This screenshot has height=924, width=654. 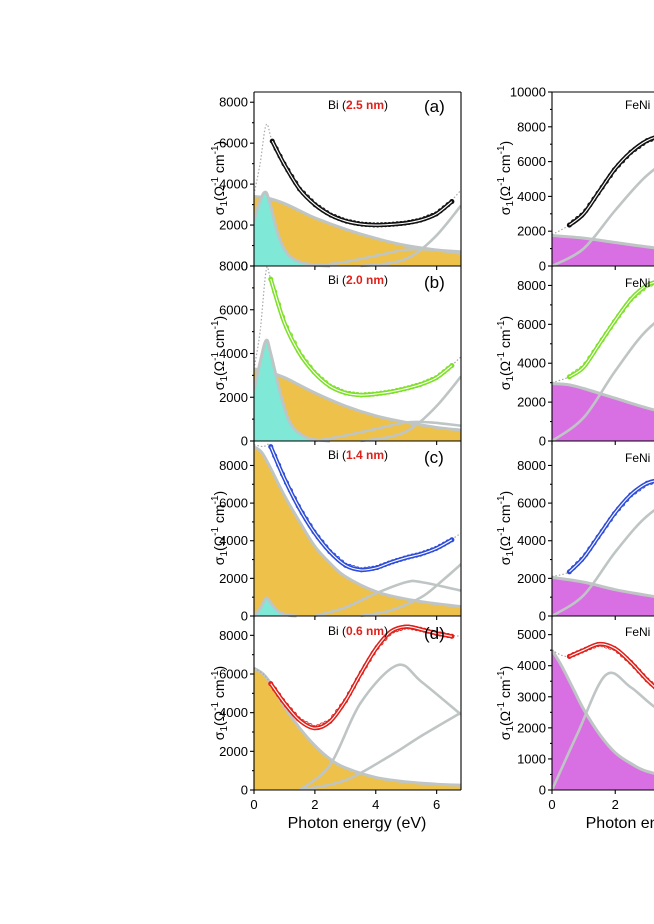 What do you see at coordinates (357, 707) in the screenshot?
I see `panel-d` at bounding box center [357, 707].